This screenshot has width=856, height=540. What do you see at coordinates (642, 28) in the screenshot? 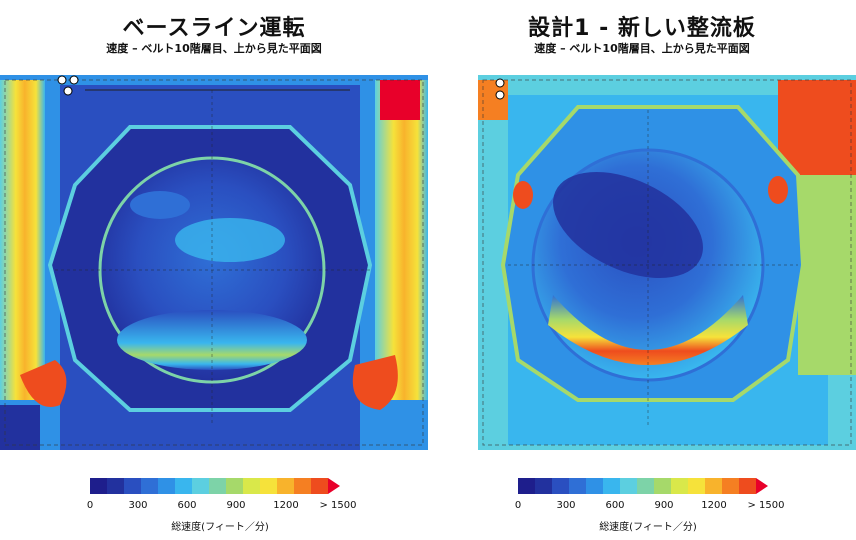
I see `panel-title: 設計1 - 新しい整流板` at bounding box center [642, 28].